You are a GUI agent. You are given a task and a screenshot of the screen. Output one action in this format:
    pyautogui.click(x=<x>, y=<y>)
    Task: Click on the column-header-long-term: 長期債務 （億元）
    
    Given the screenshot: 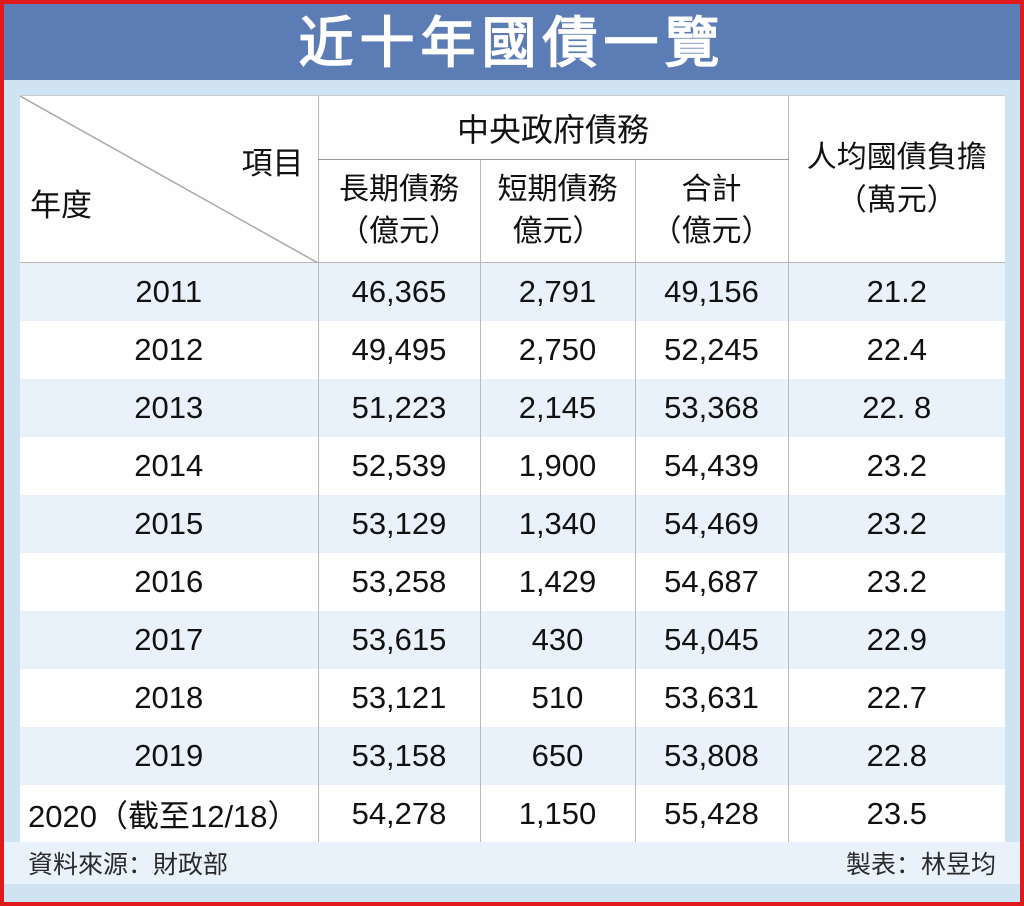 What is the action you would take?
    pyautogui.click(x=398, y=211)
    